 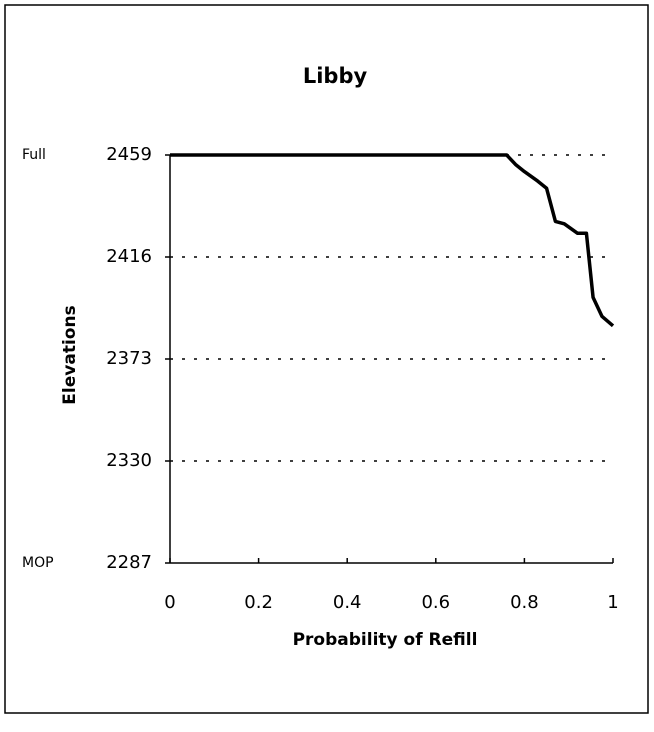 I want to click on y-tick-label: 2416, so click(x=129, y=256).